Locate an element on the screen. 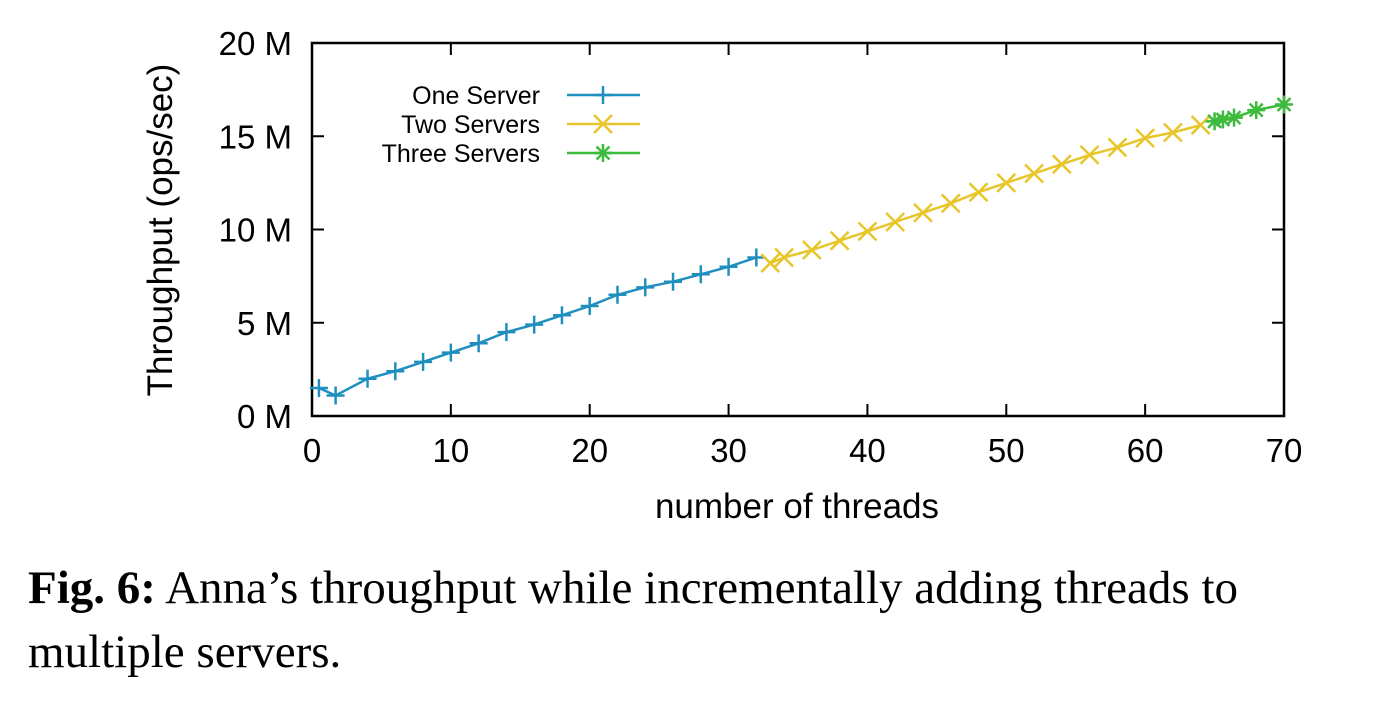 The height and width of the screenshot is (706, 1386). legend-label: Two Servers is located at coordinates (470, 125).